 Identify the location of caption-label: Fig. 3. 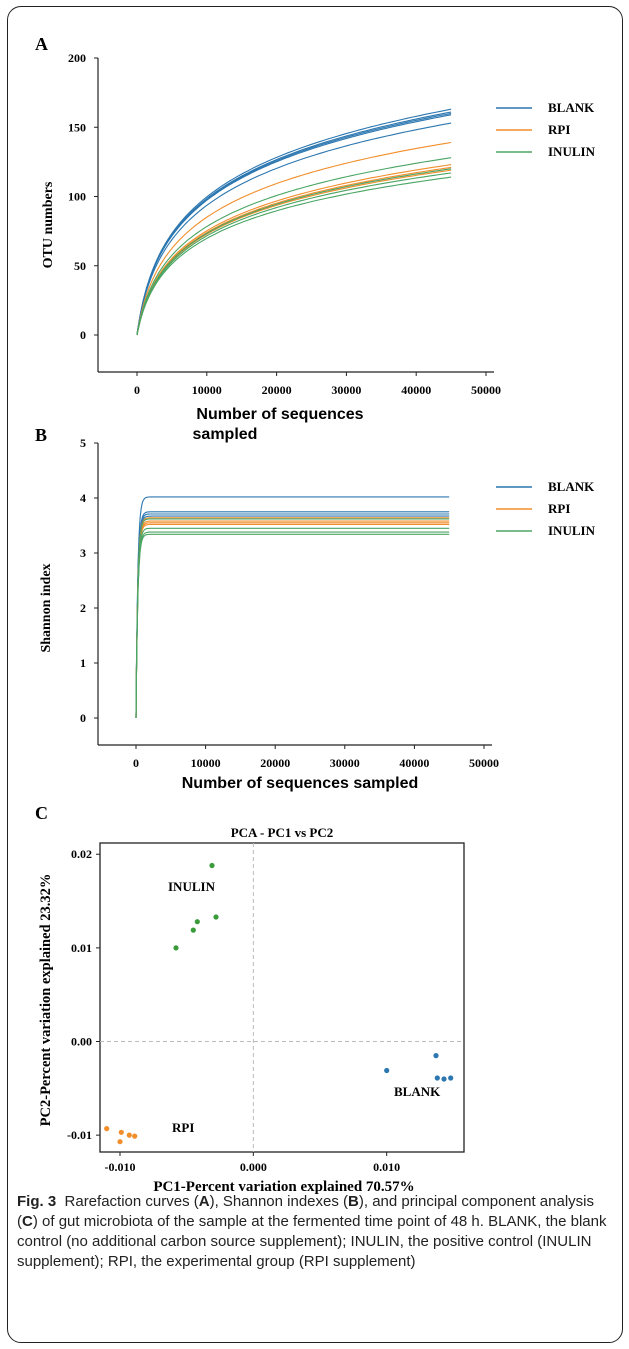
(37, 1201).